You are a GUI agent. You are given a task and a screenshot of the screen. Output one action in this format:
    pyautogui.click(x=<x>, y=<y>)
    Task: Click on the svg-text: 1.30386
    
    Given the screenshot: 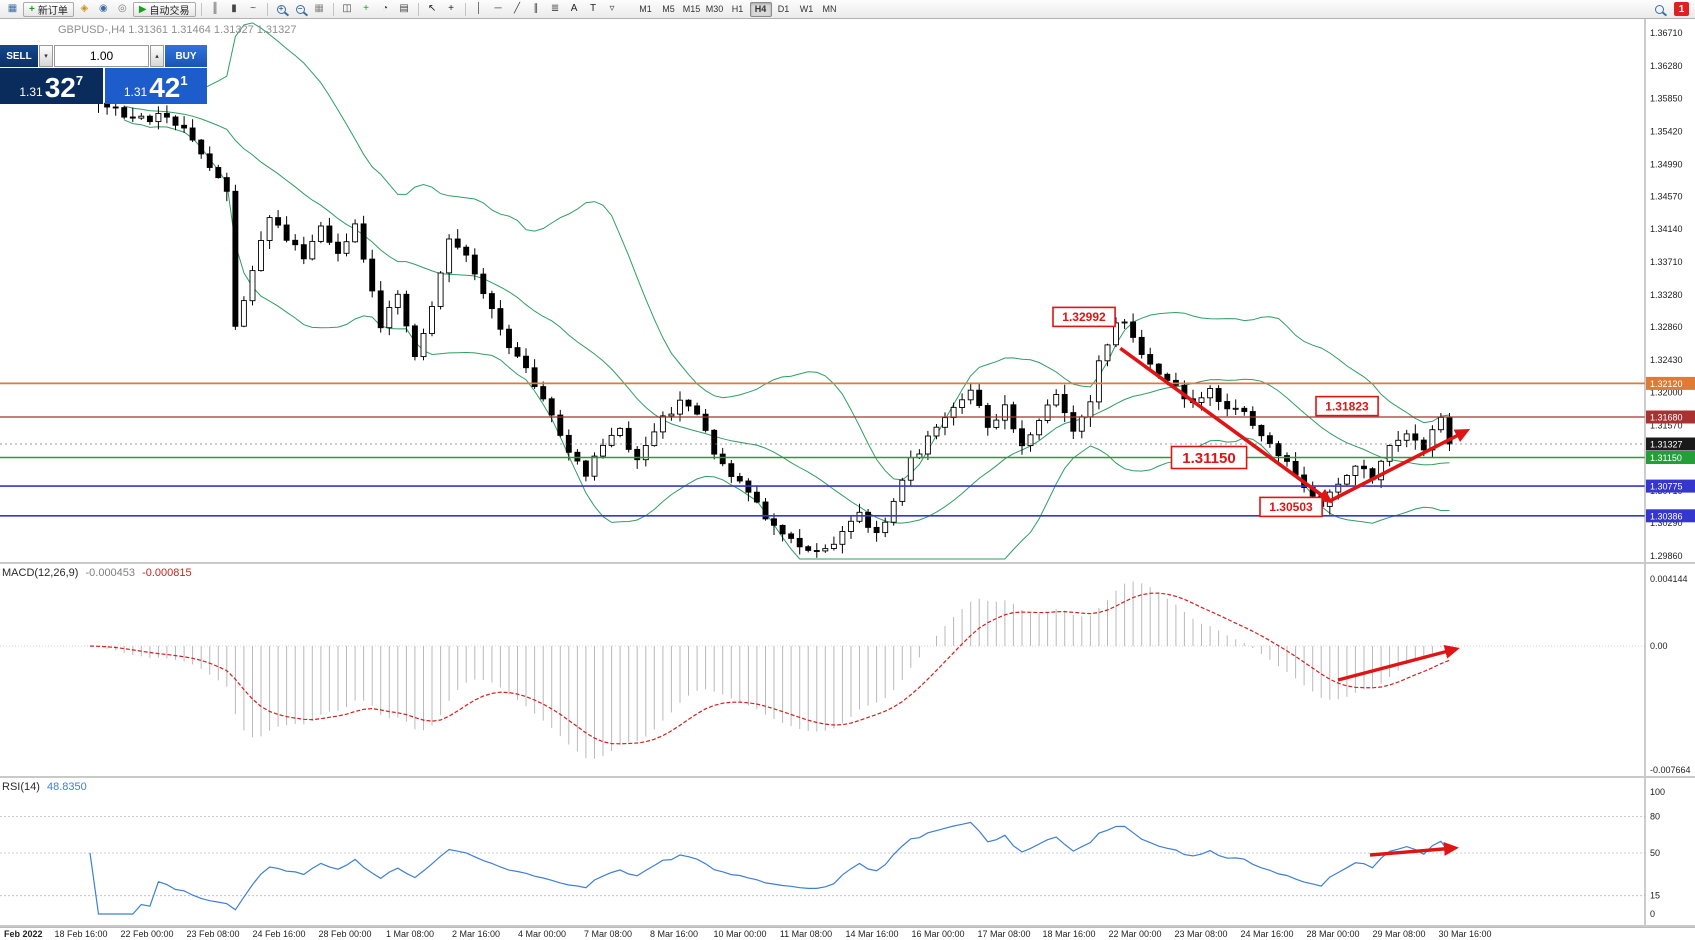 What is the action you would take?
    pyautogui.click(x=1666, y=516)
    